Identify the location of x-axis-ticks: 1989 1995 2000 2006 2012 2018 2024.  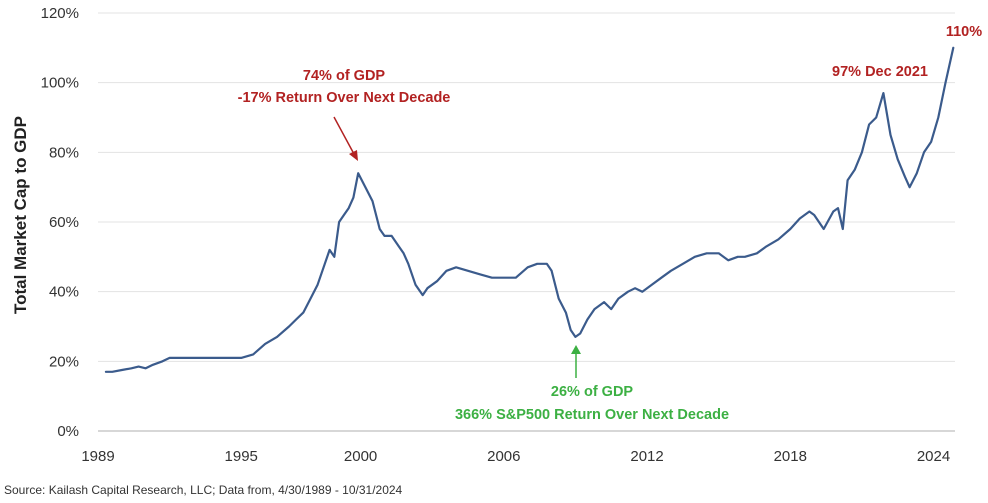
(515, 456).